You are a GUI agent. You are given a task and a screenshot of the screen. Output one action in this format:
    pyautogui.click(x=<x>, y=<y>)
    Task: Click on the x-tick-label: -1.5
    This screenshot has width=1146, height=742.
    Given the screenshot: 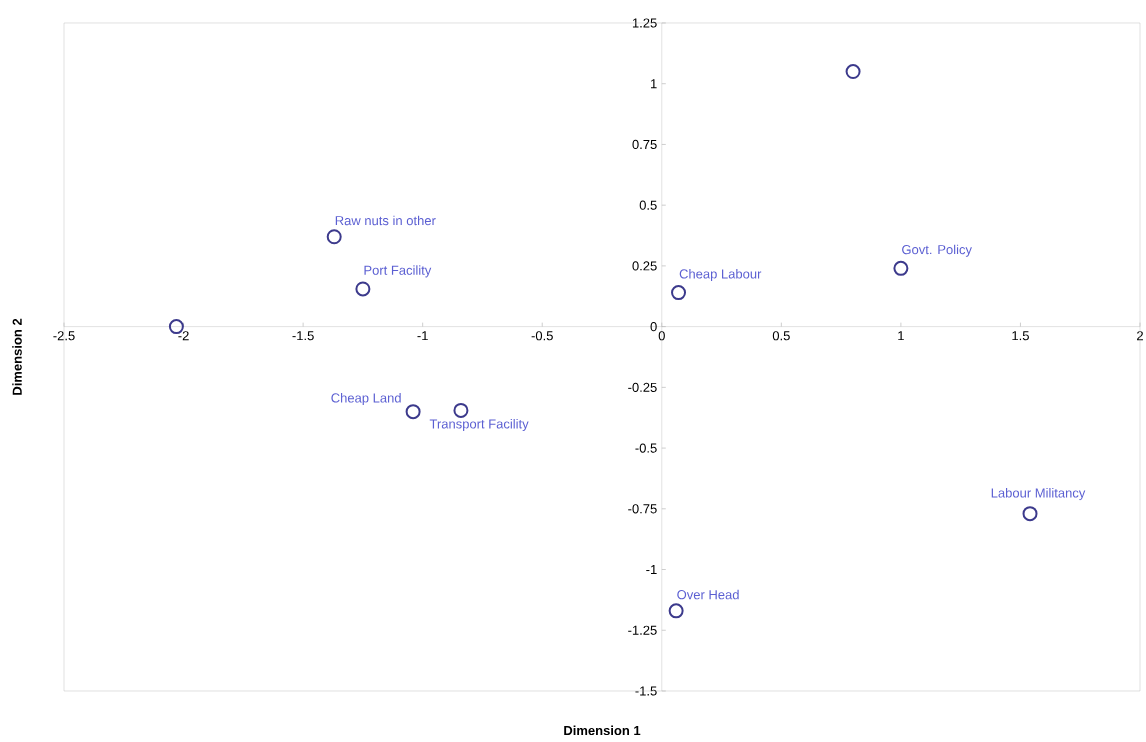 What is the action you would take?
    pyautogui.click(x=303, y=336)
    